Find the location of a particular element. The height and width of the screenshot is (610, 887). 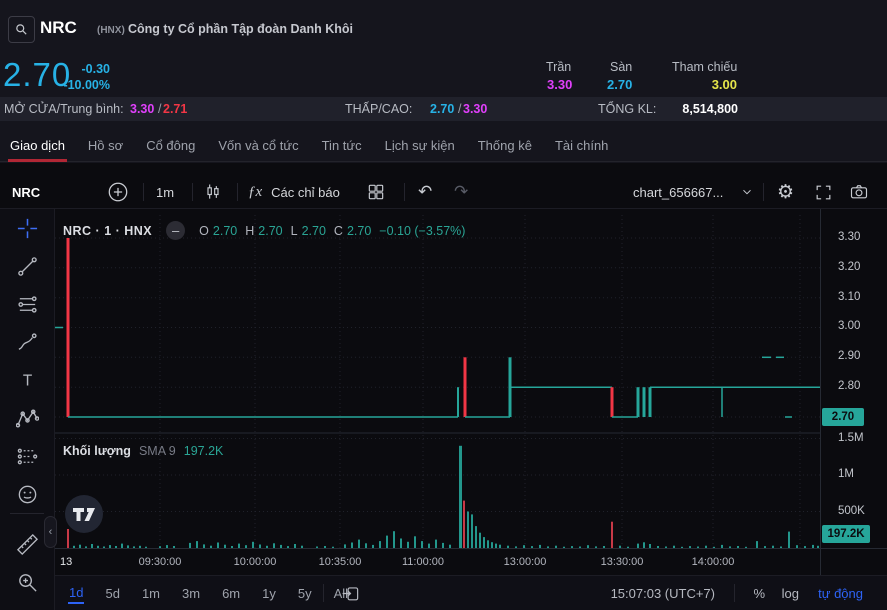

legend-title: NRC · 1 · HNX is located at coordinates (108, 230).